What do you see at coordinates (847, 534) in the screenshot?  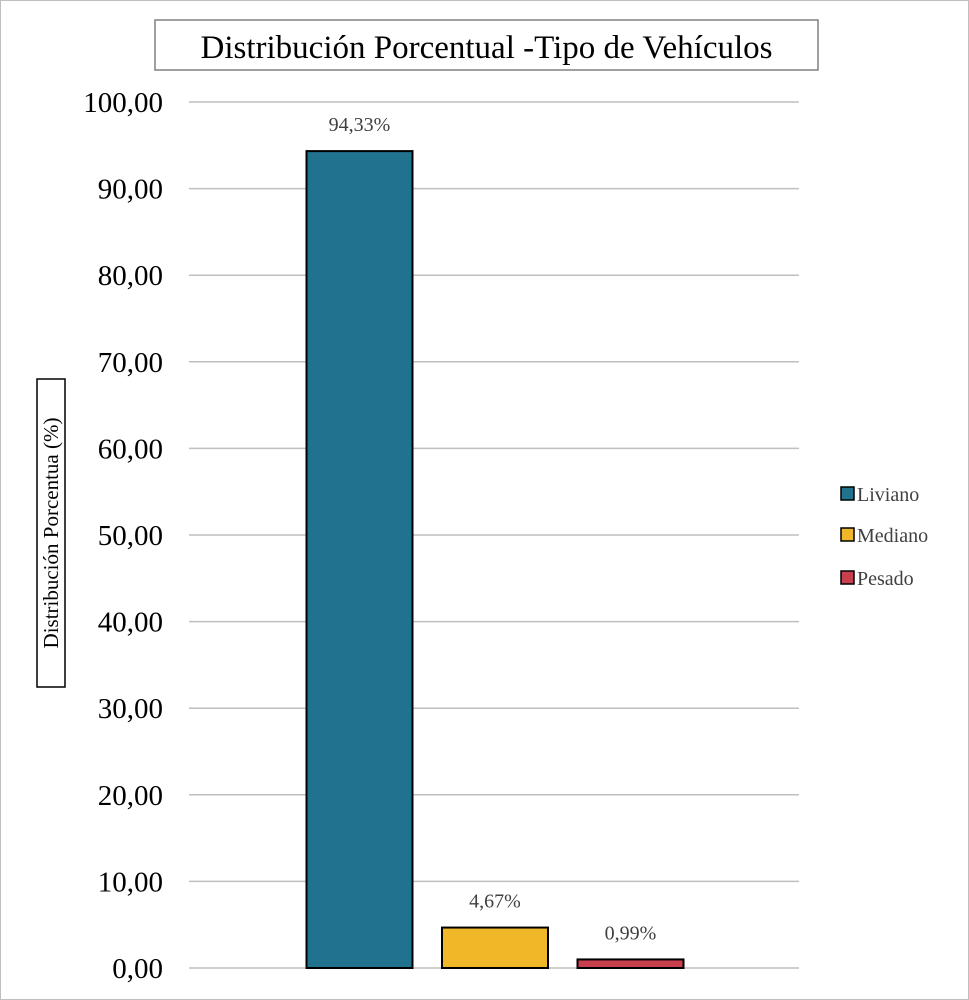 I see `legend-swatch-mediano` at bounding box center [847, 534].